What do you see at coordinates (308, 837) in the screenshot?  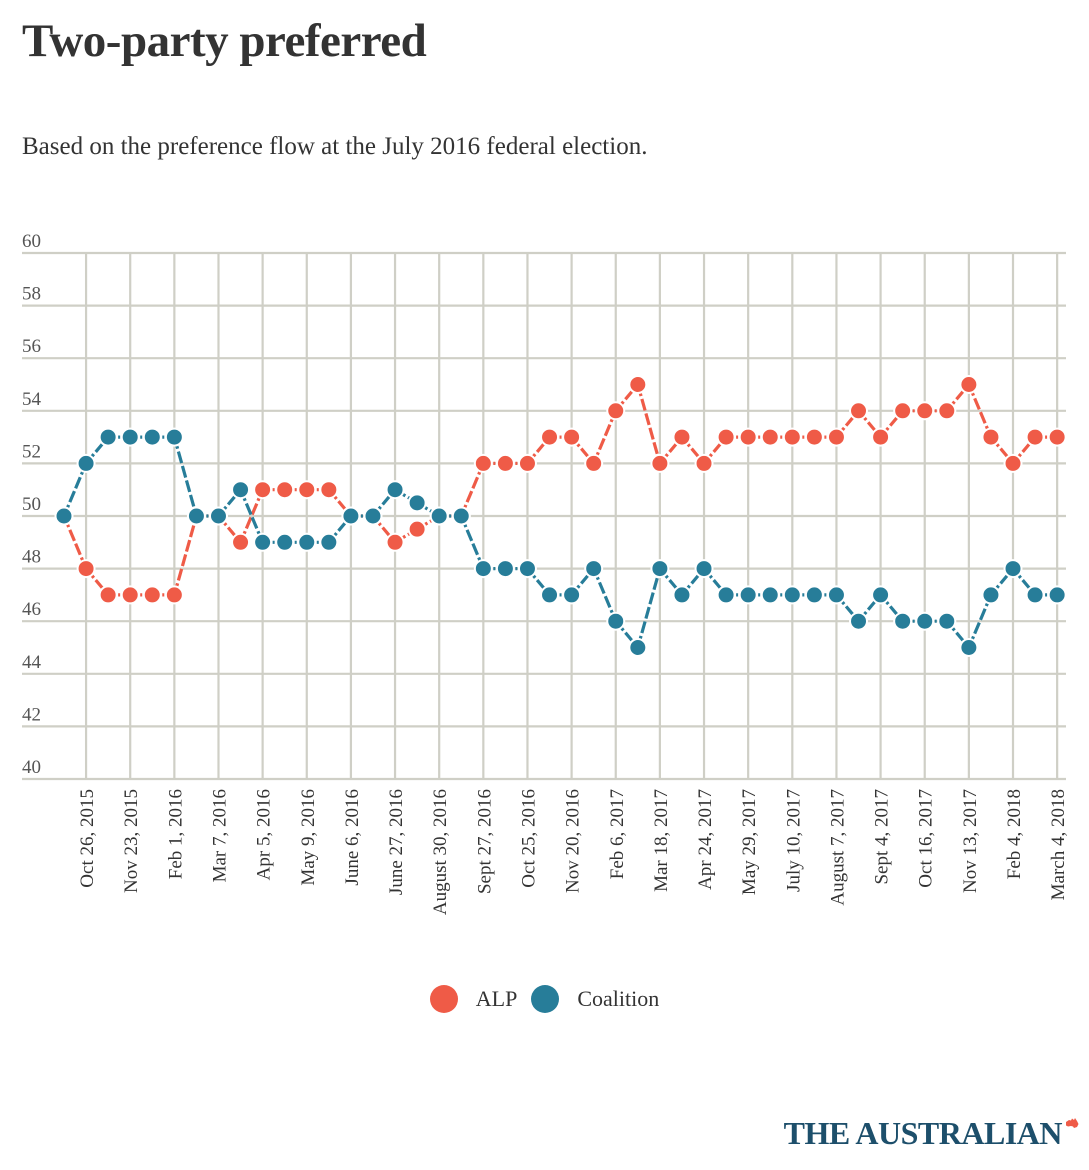 I see `x-tick-label: May 9, 2016` at bounding box center [308, 837].